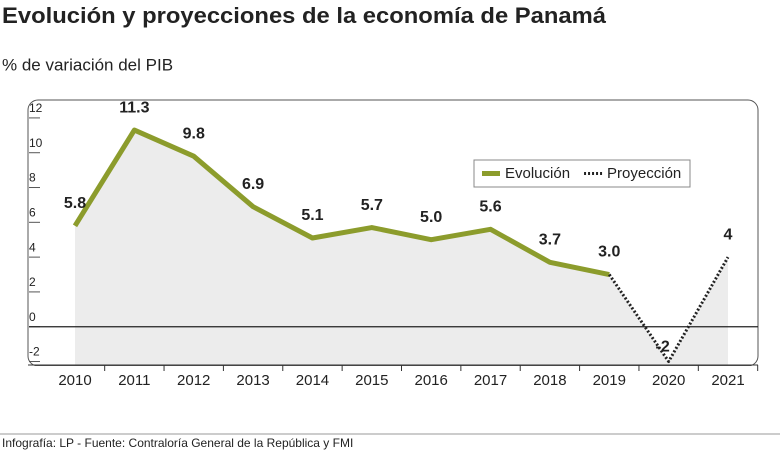  Describe the element at coordinates (194, 133) in the screenshot. I see `value-label: 9.8` at that location.